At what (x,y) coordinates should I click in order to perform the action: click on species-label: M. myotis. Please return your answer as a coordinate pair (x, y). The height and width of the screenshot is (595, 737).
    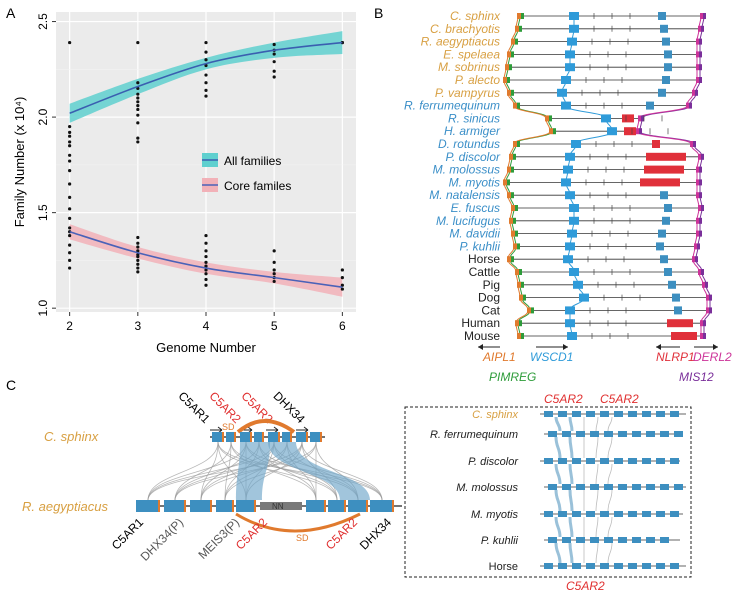
    Looking at the image, I should click on (474, 182).